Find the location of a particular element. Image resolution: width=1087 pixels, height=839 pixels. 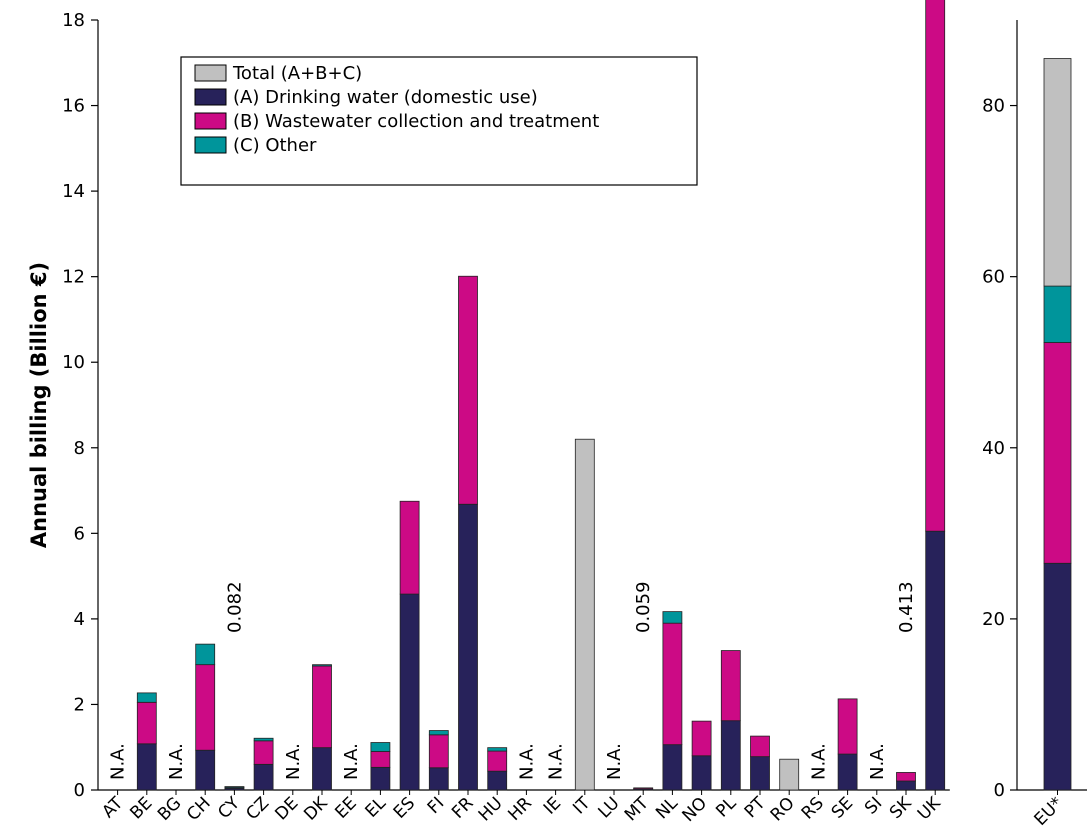

x-tick-label-lu: LU is located at coordinates (608, 807).